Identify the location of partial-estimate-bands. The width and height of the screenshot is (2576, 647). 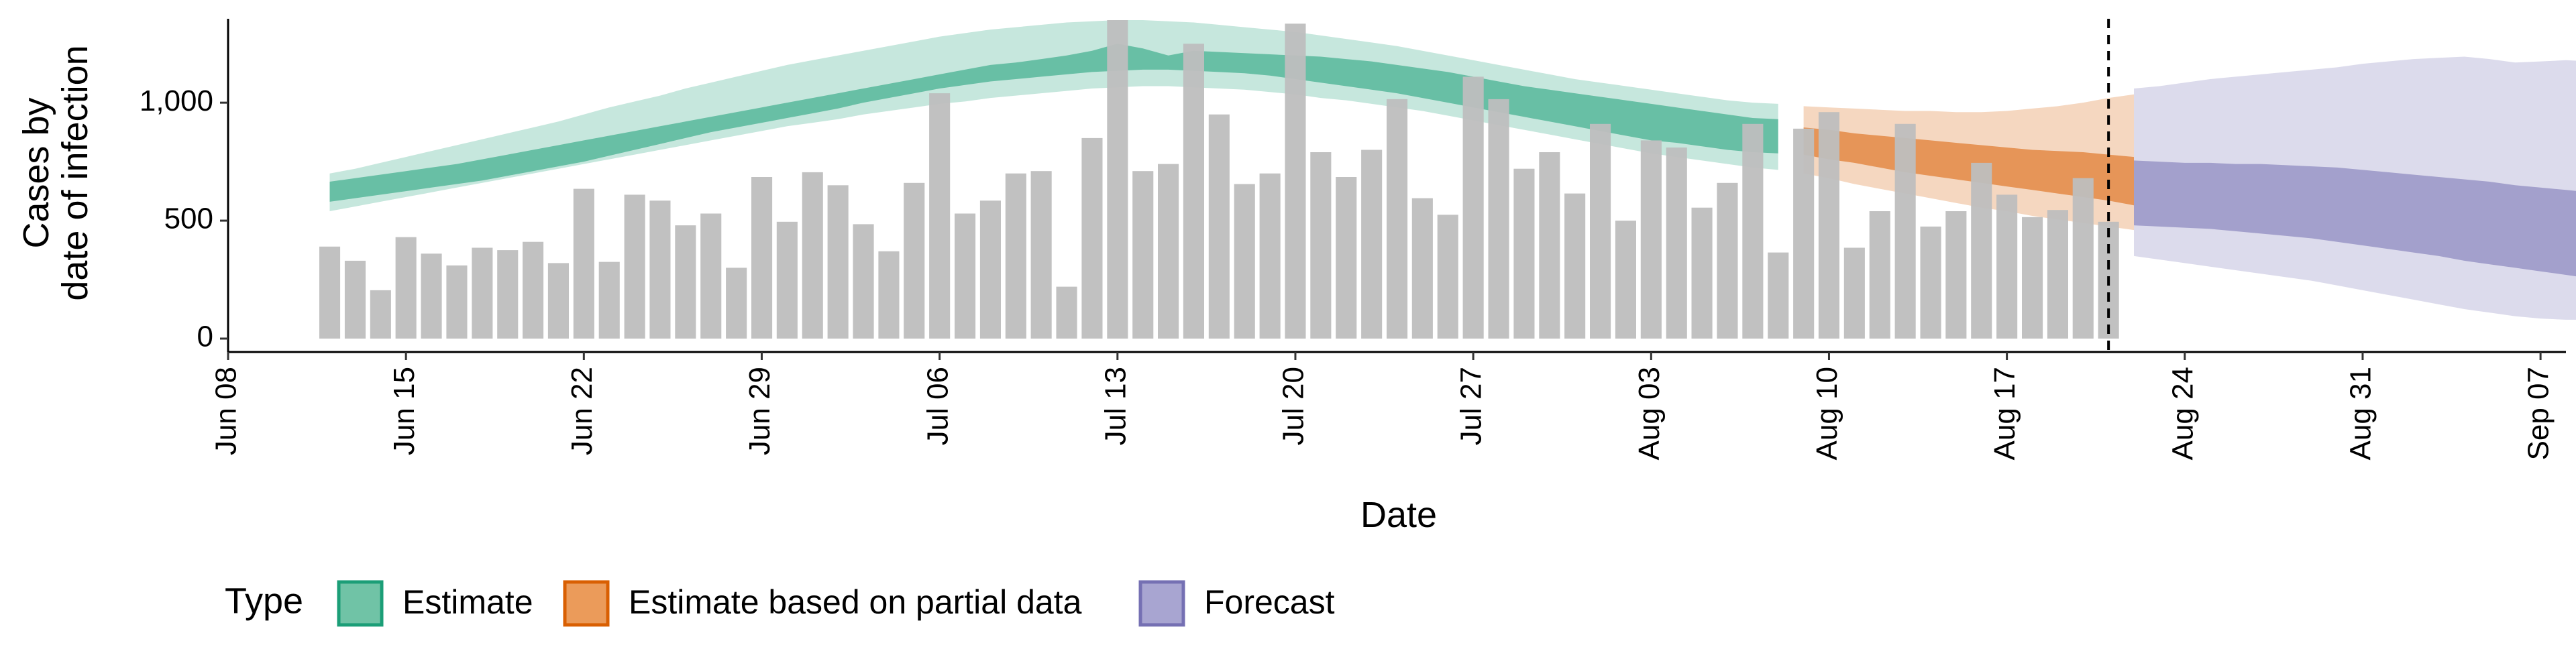
(1968, 162).